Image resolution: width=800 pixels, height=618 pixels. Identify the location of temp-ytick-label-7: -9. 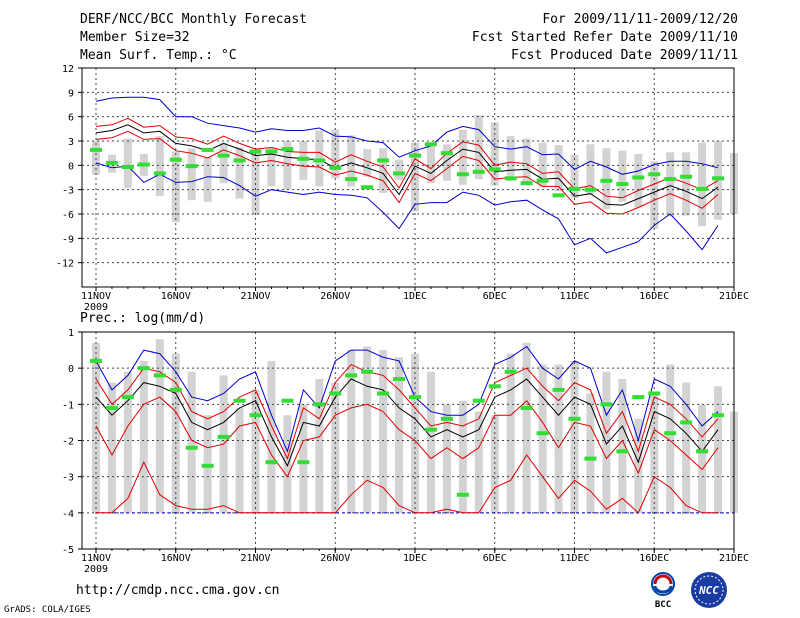
(68, 239).